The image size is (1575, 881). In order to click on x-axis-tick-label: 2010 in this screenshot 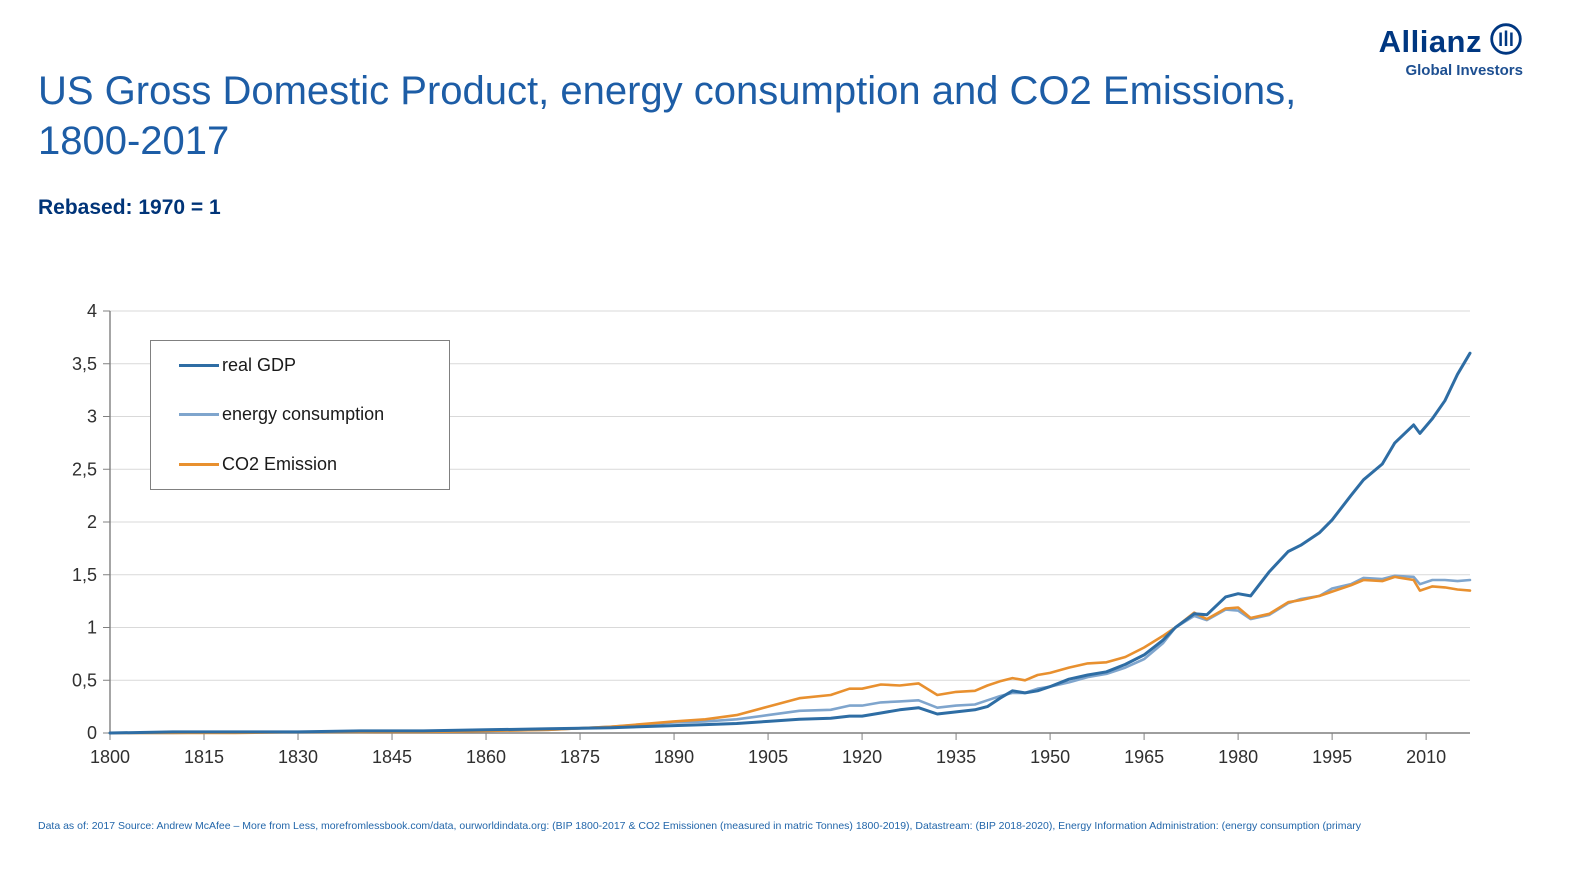, I will do `click(1426, 757)`.